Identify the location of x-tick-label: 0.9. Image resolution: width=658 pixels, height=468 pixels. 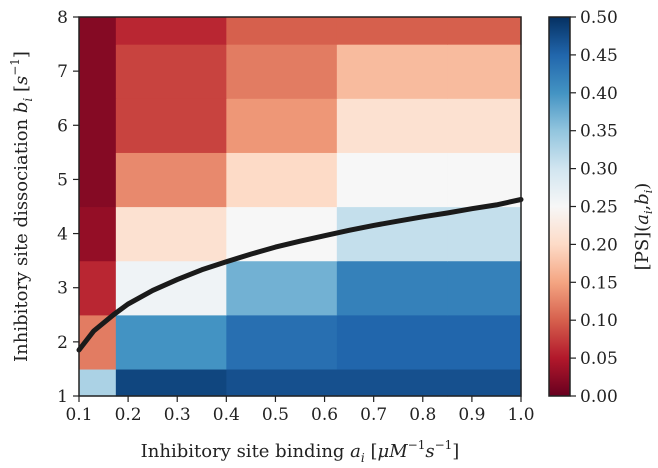
(471, 415).